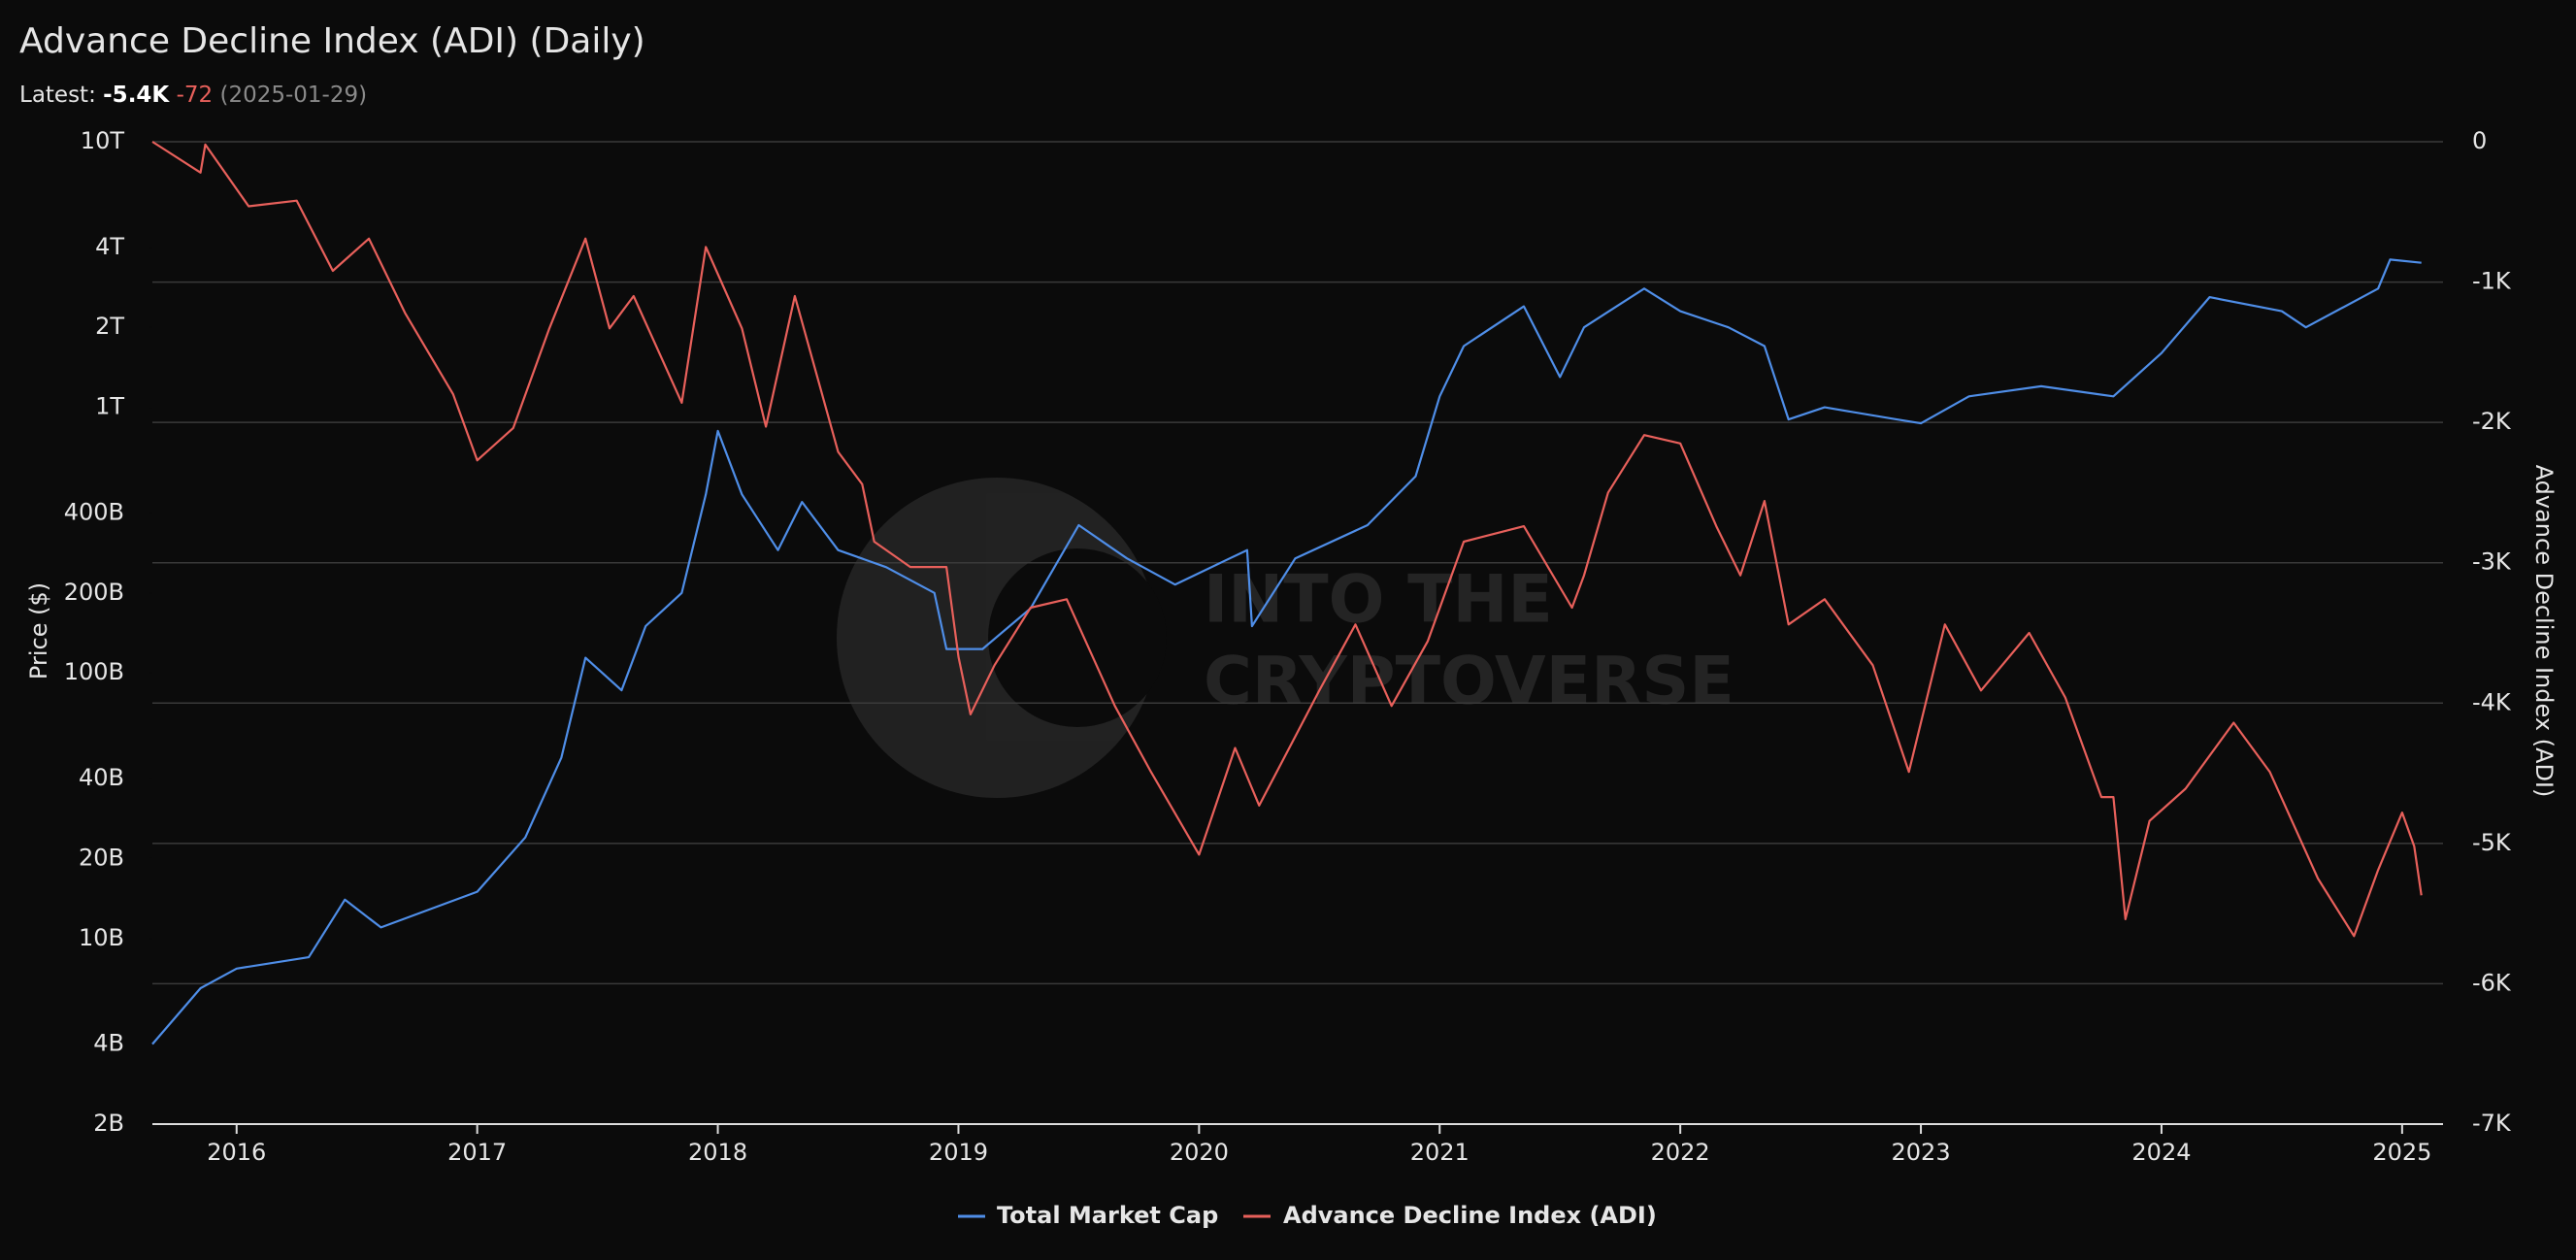  Describe the element at coordinates (109, 246) in the screenshot. I see `y-tick-label: 4T` at that location.